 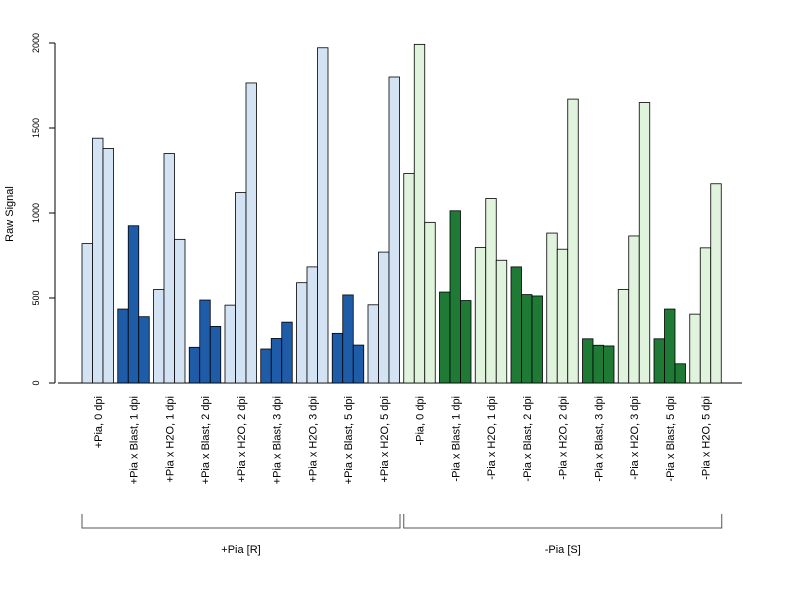 I want to click on category-label: +Pia x Blast, 2 dpi, so click(x=206, y=440).